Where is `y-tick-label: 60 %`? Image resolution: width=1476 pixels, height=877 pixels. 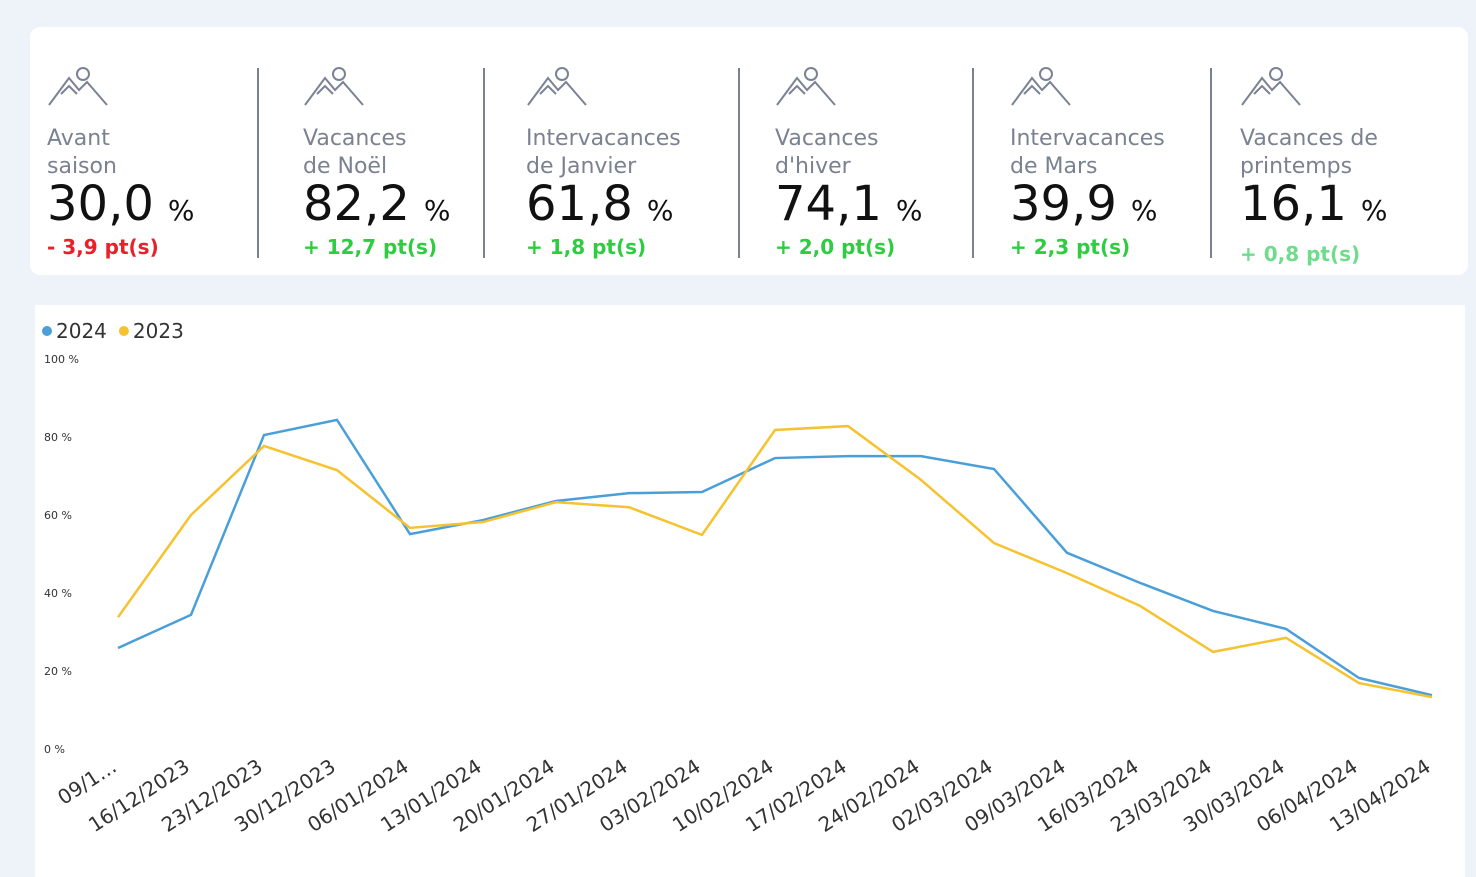
y-tick-label: 60 % is located at coordinates (58, 515).